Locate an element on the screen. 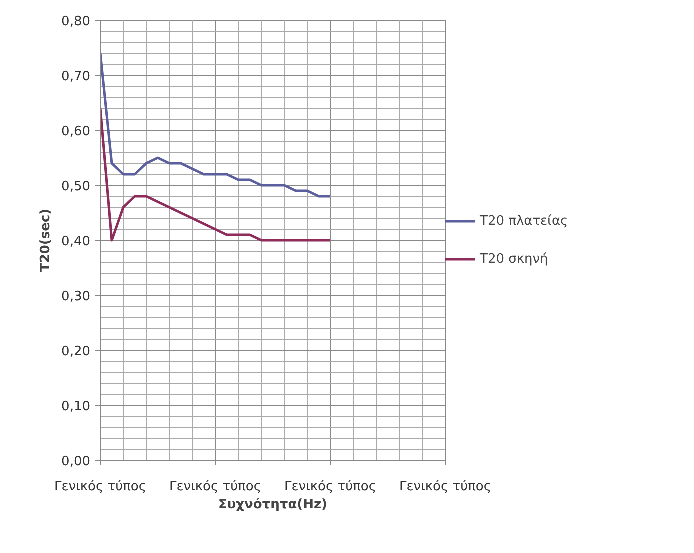  legend-label: T20 πλατείας is located at coordinates (524, 221).